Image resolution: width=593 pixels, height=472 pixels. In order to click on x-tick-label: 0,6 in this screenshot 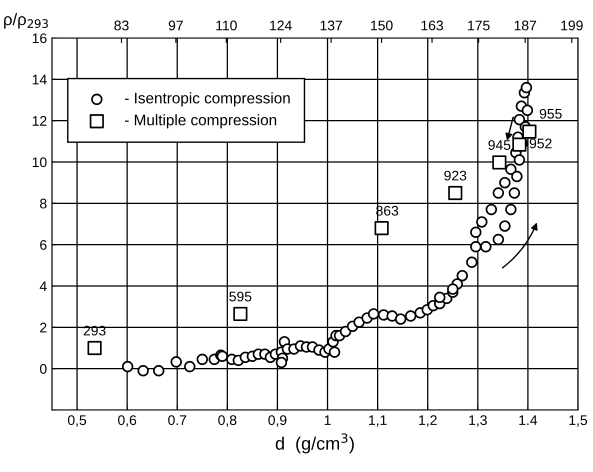, I will do `click(127, 421)`.